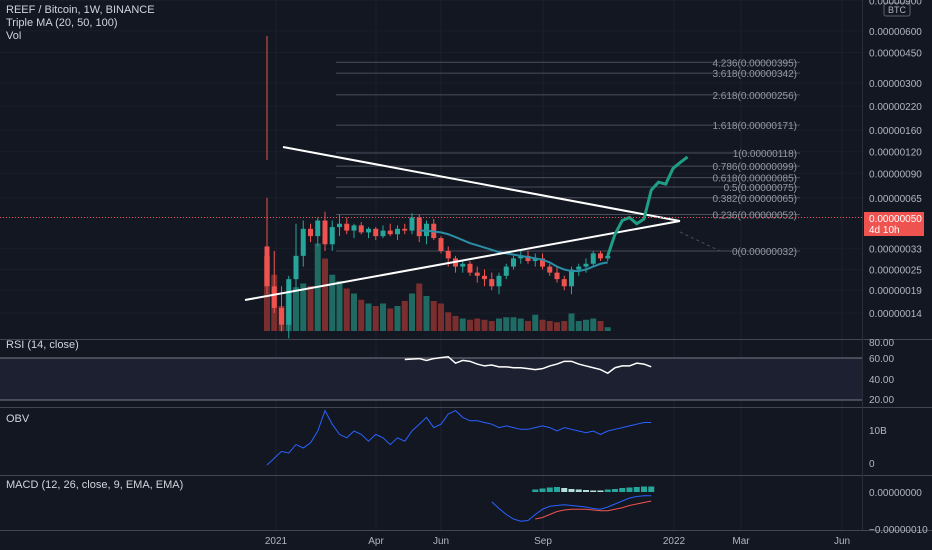  What do you see at coordinates (881, 400) in the screenshot?
I see `rsi-tick: 20.00` at bounding box center [881, 400].